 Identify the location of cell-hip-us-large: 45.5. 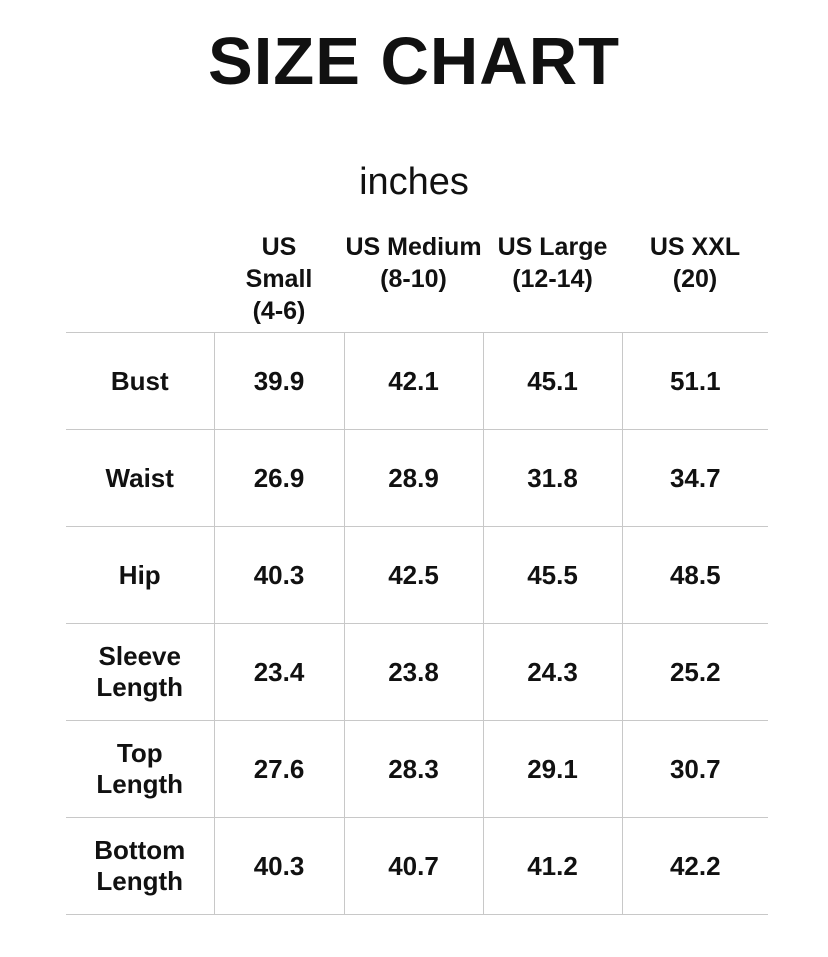
(552, 575).